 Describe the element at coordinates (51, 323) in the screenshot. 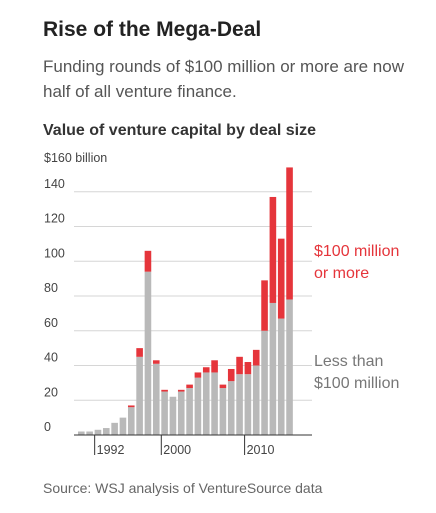

I see `y-tick-label: 60` at that location.